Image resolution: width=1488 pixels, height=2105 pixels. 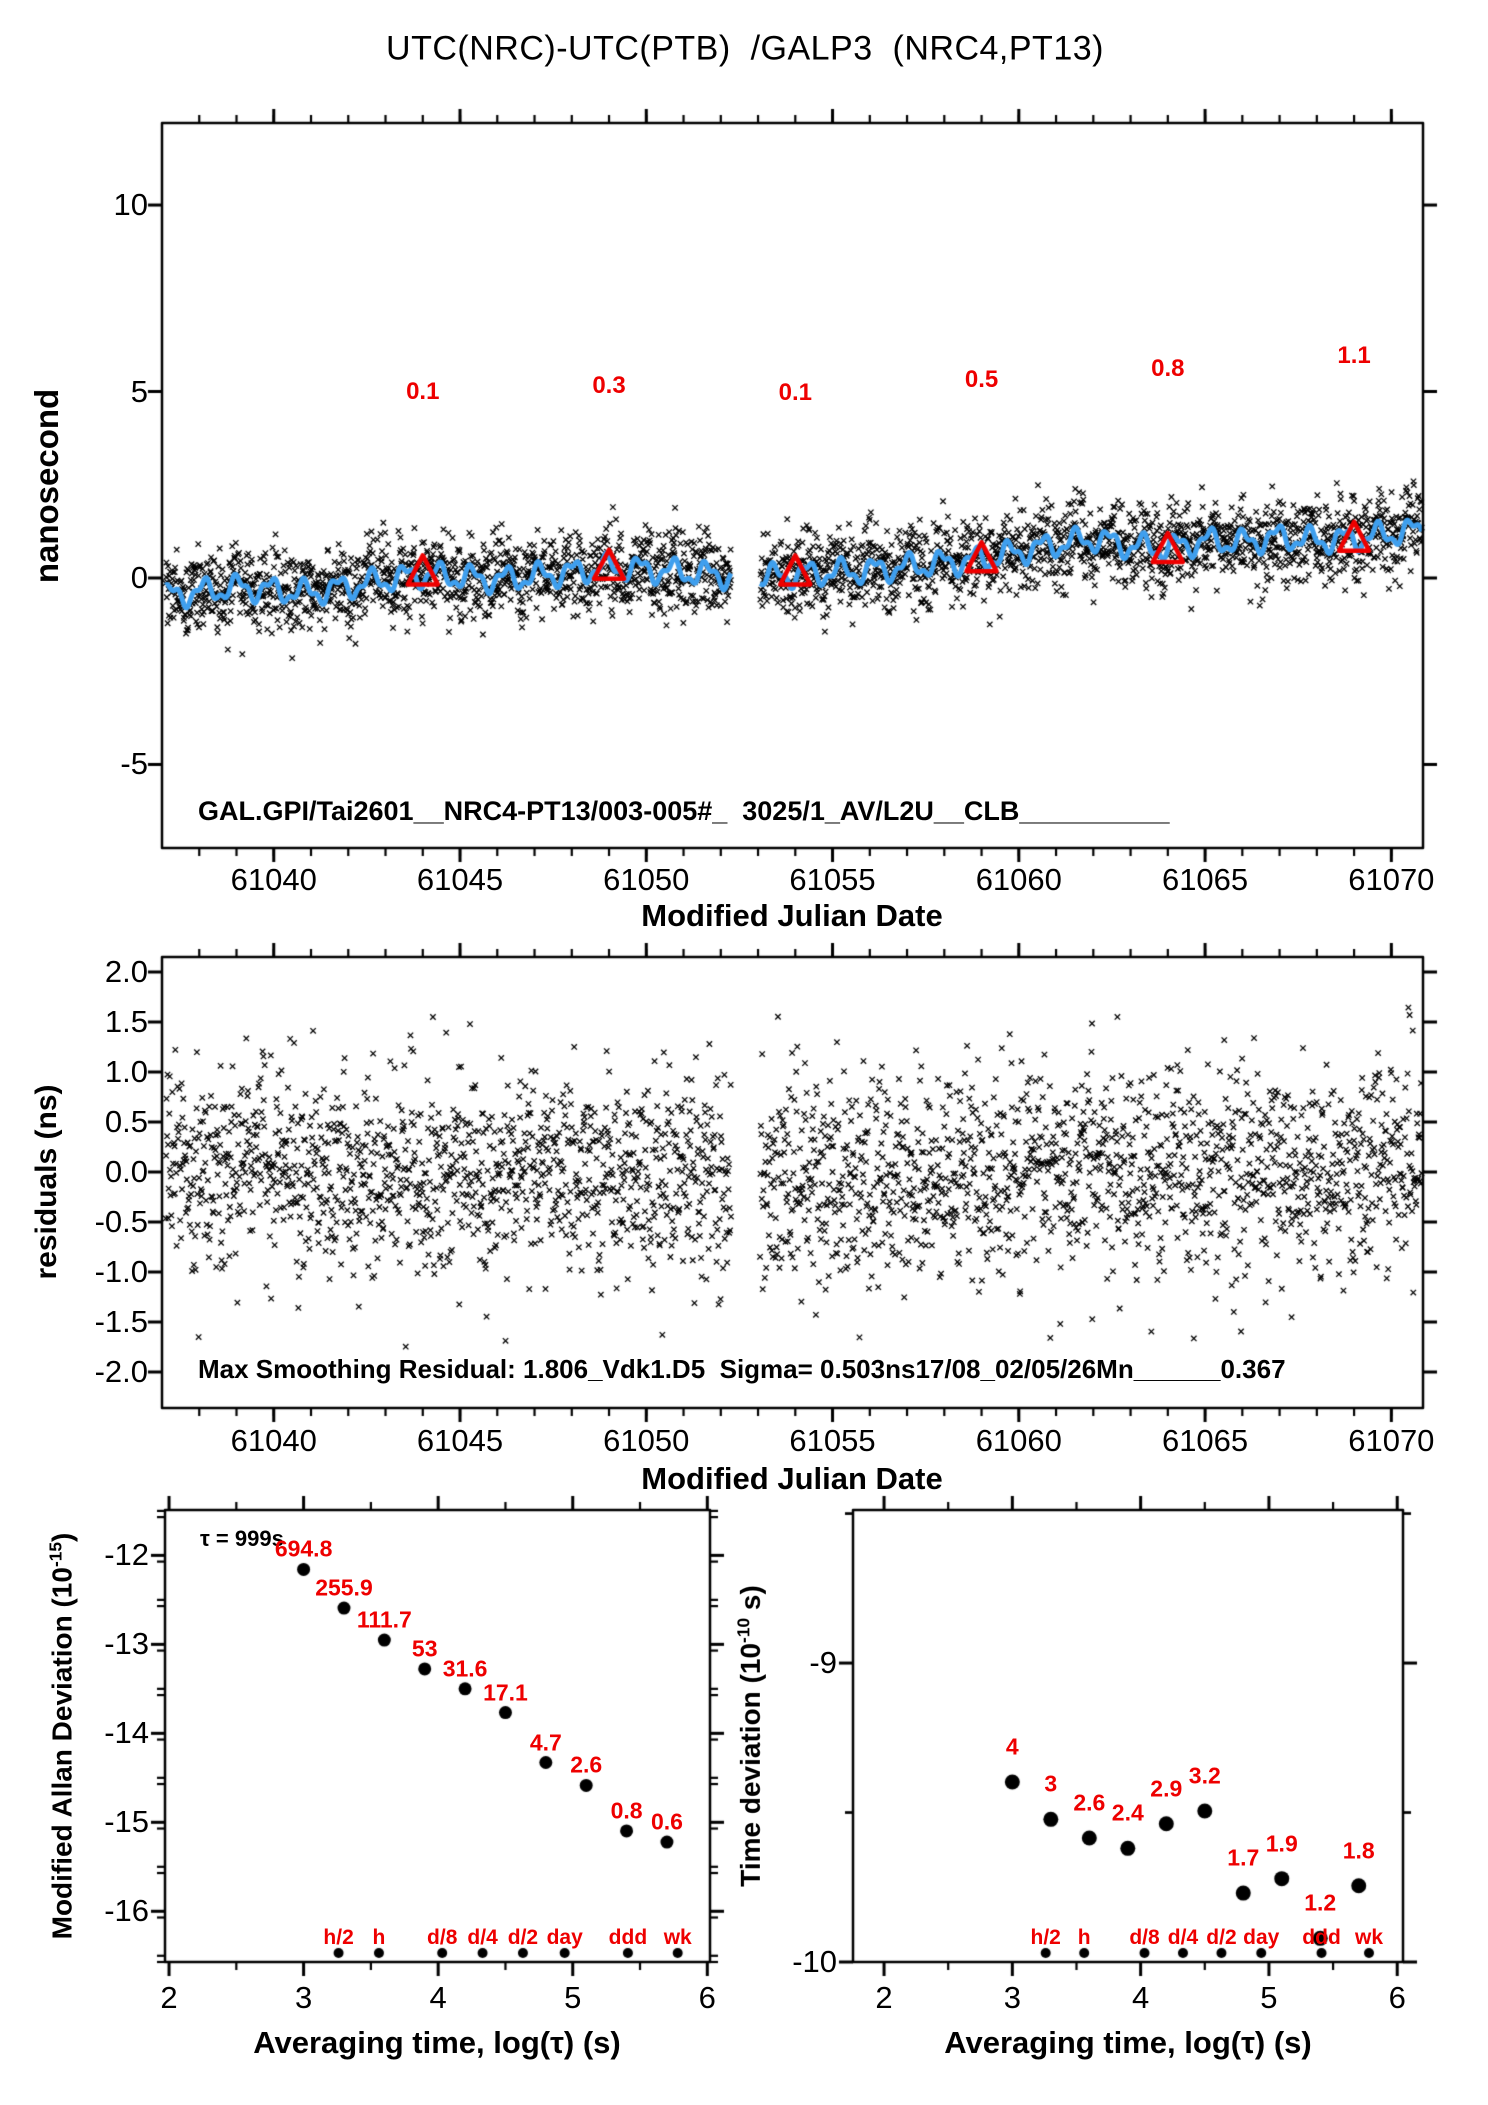 What do you see at coordinates (1321, 1937) in the screenshot?
I see `time-tag-label: ddd` at bounding box center [1321, 1937].